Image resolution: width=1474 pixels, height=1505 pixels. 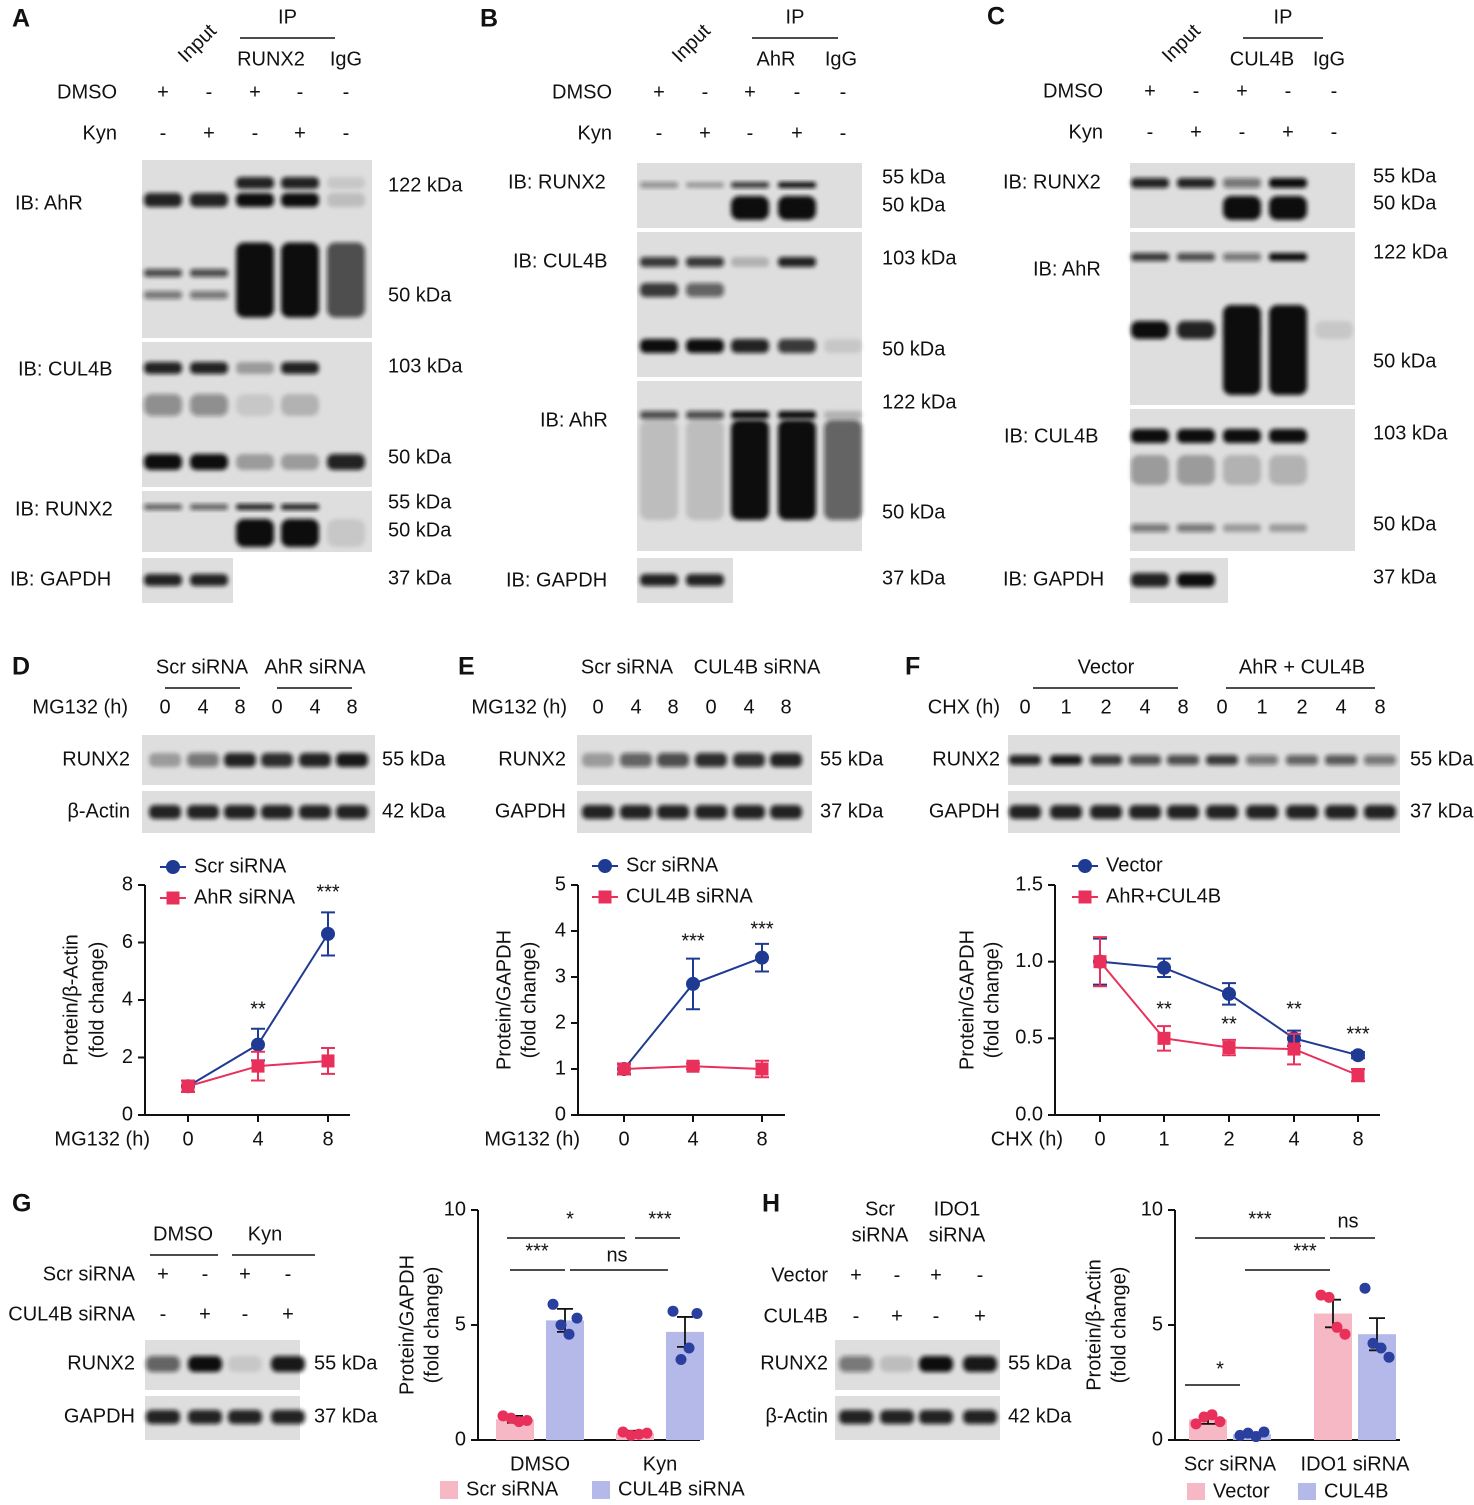 What do you see at coordinates (49, 203) in the screenshot?
I see `blot-label: IB: AhR` at bounding box center [49, 203].